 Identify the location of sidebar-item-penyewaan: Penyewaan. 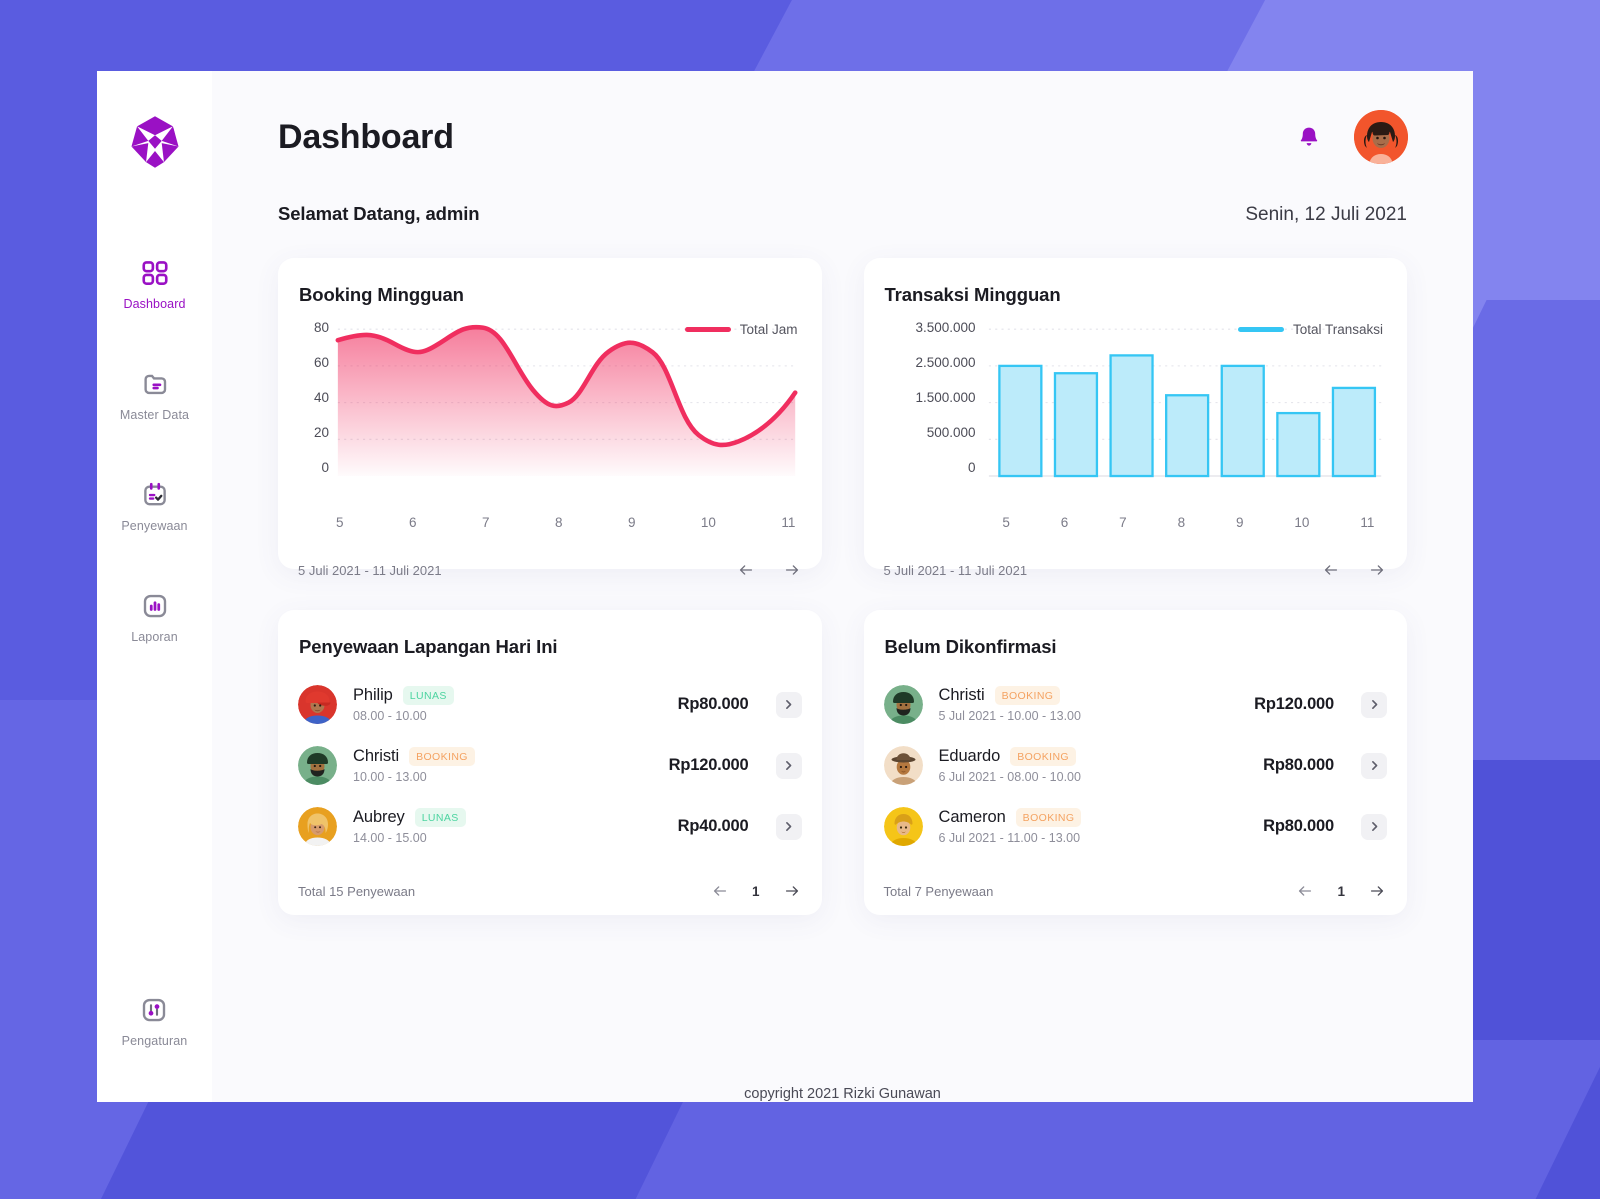
(154, 504).